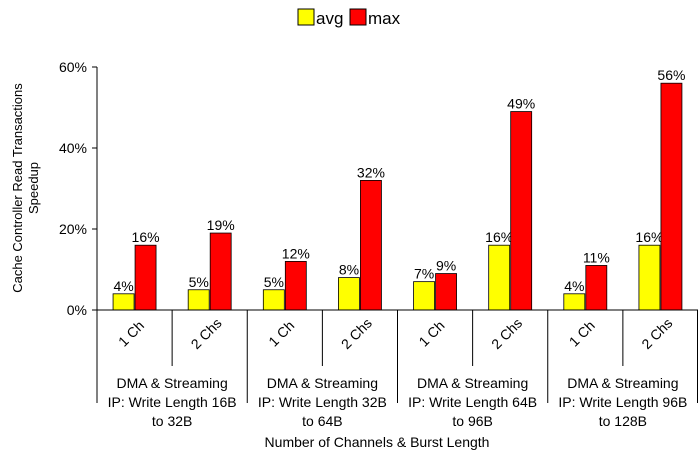 Image resolution: width=698 pixels, height=454 pixels. Describe the element at coordinates (33, 188) in the screenshot. I see `y-axis-title-line: Speedup` at that location.